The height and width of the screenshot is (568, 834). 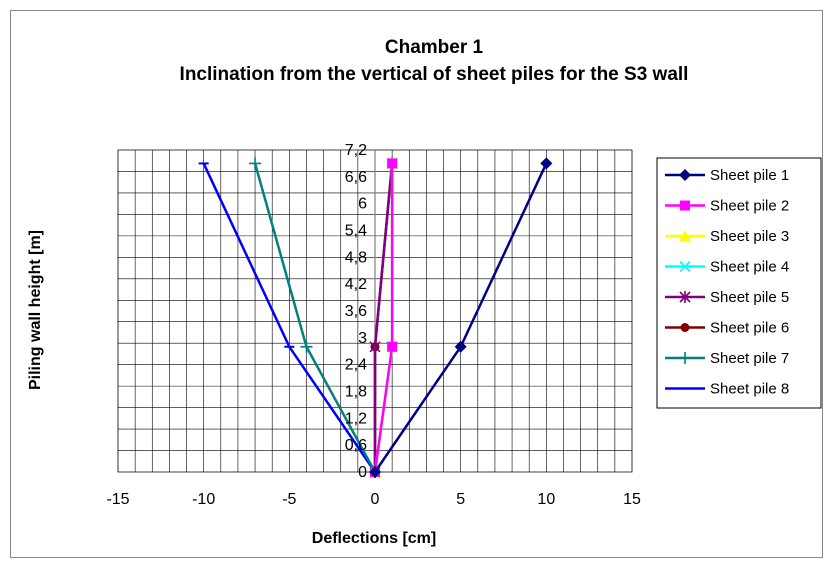 What do you see at coordinates (546, 499) in the screenshot?
I see `x-tick-label: 10` at bounding box center [546, 499].